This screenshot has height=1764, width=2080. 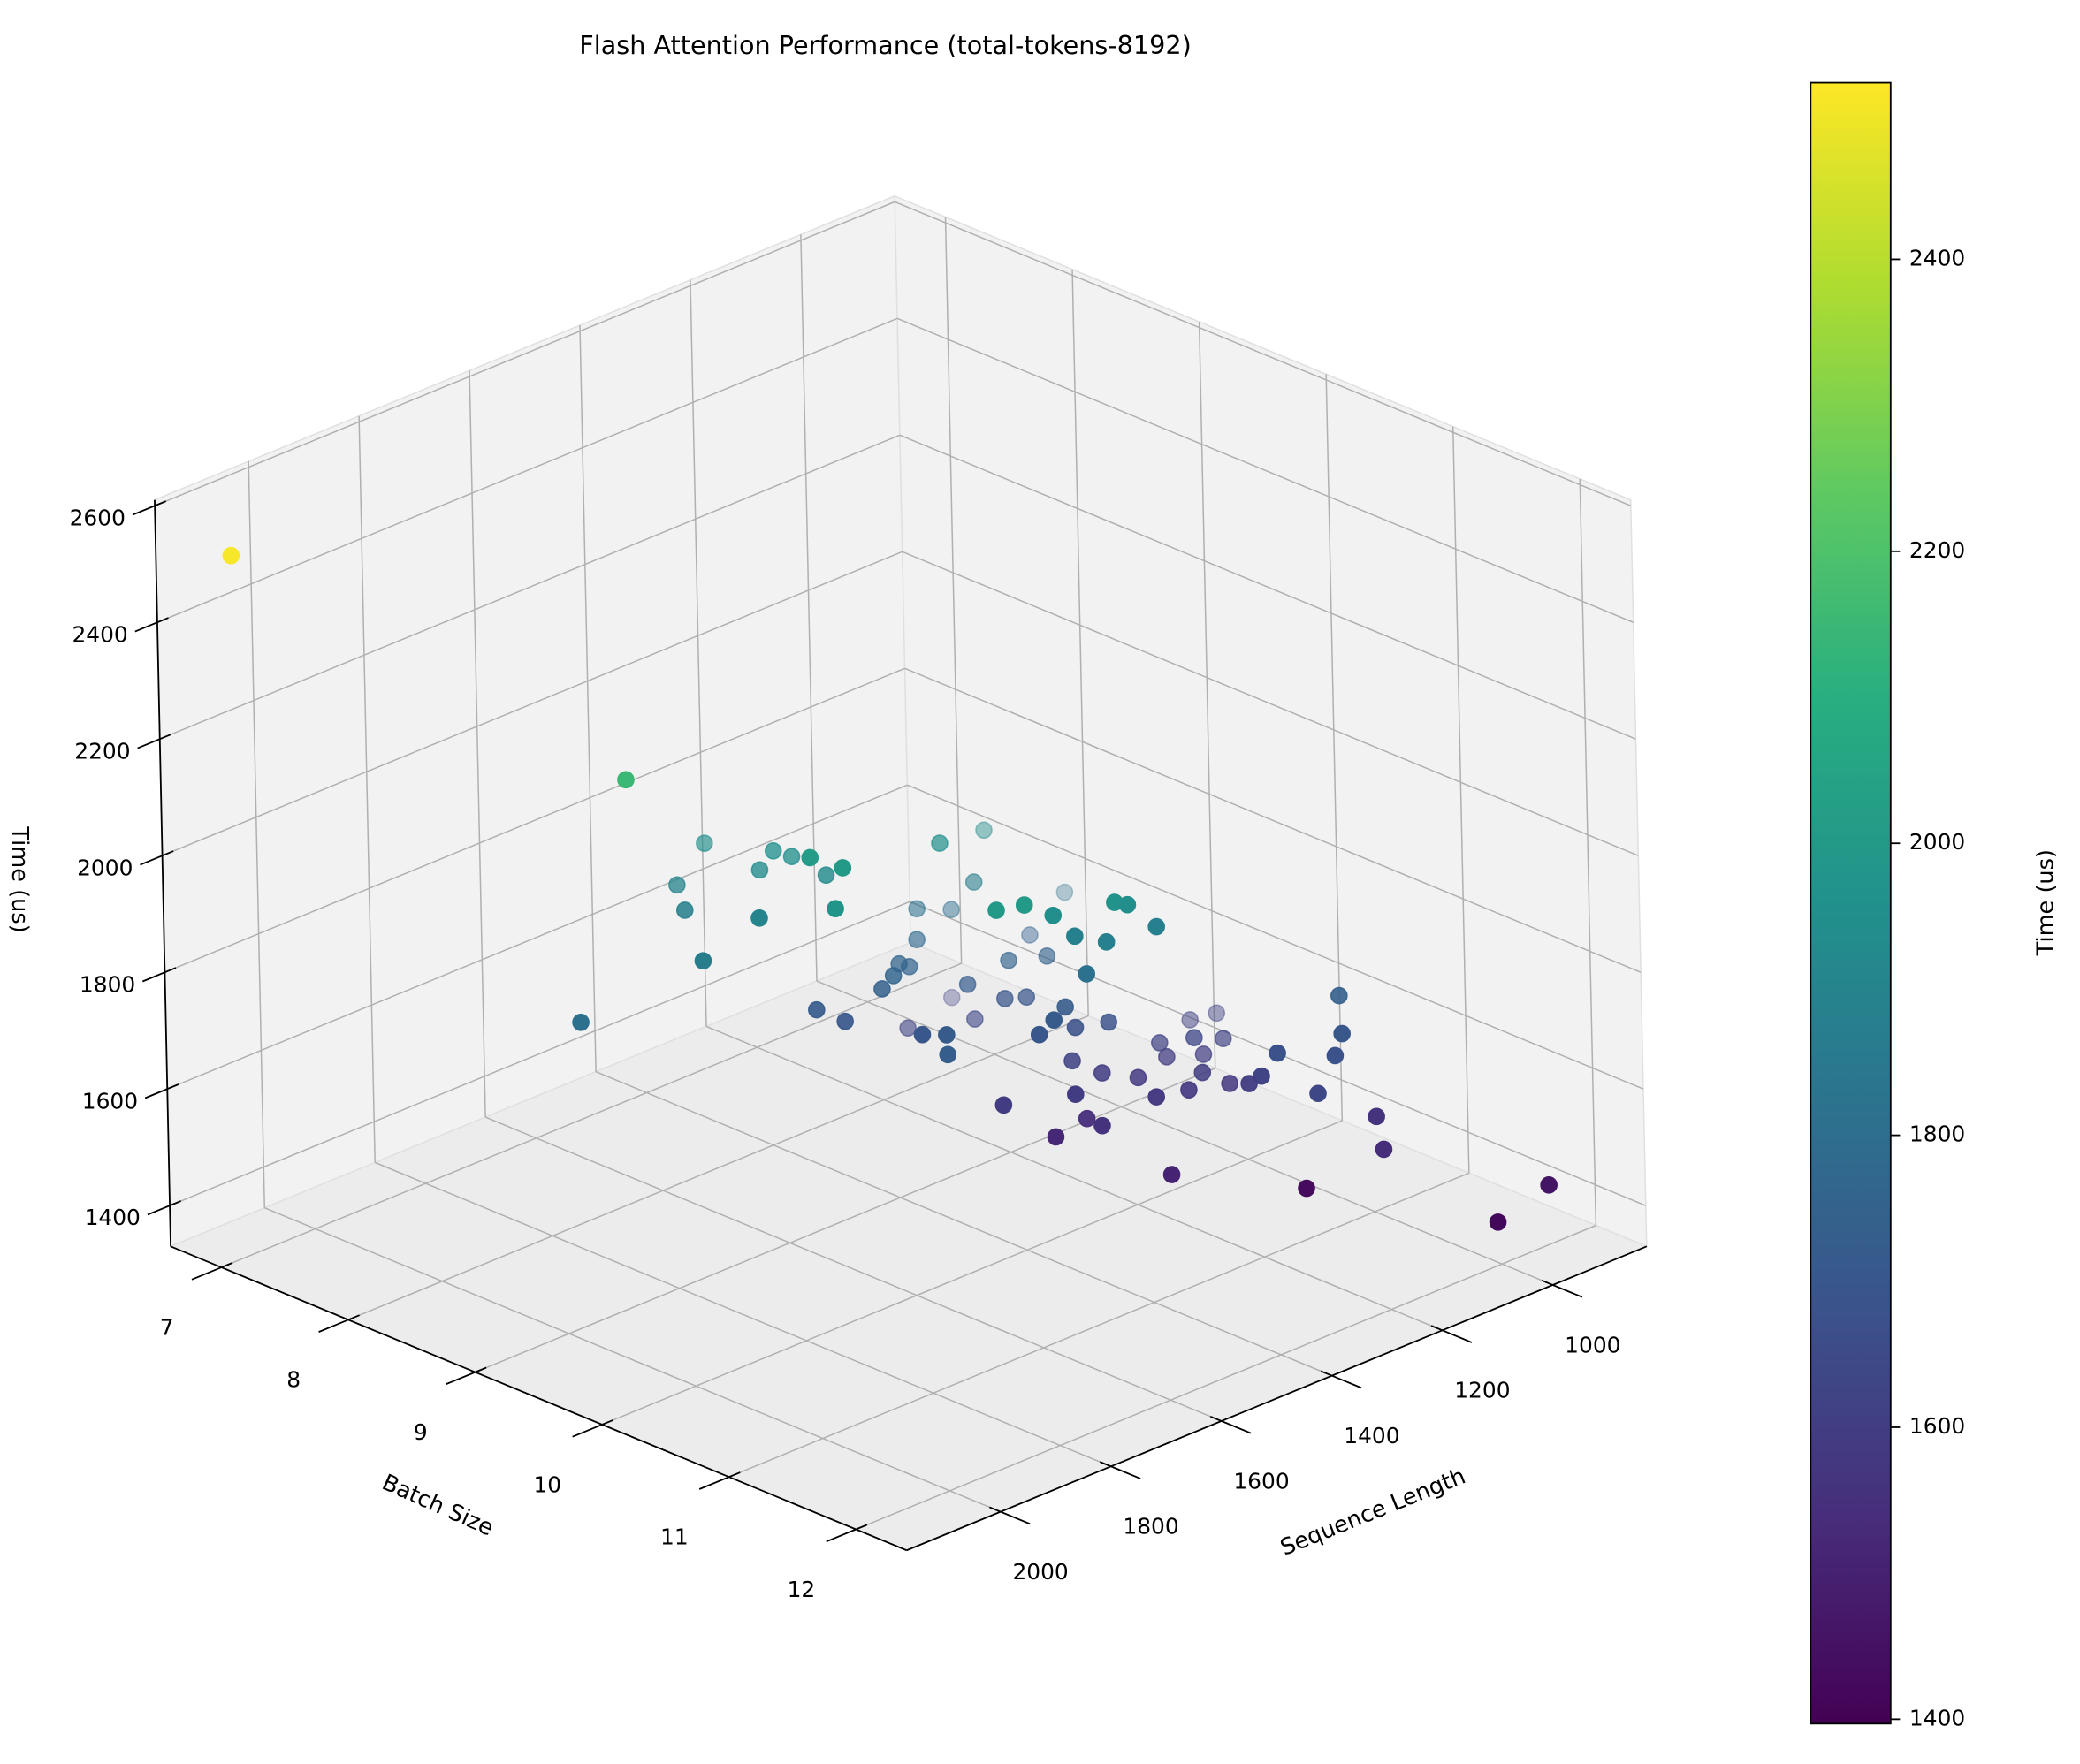 I want to click on colorbar-label: Time (us), so click(x=2045, y=902).